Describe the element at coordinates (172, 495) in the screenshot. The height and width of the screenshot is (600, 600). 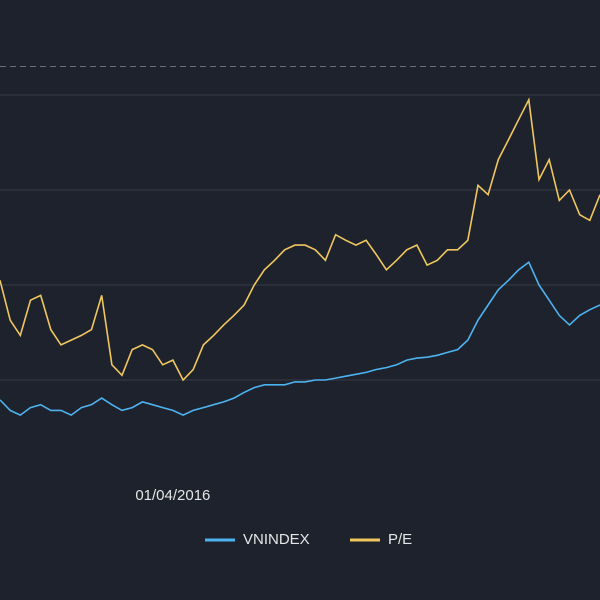
I see `x-tick-label: 01/04/2016` at that location.